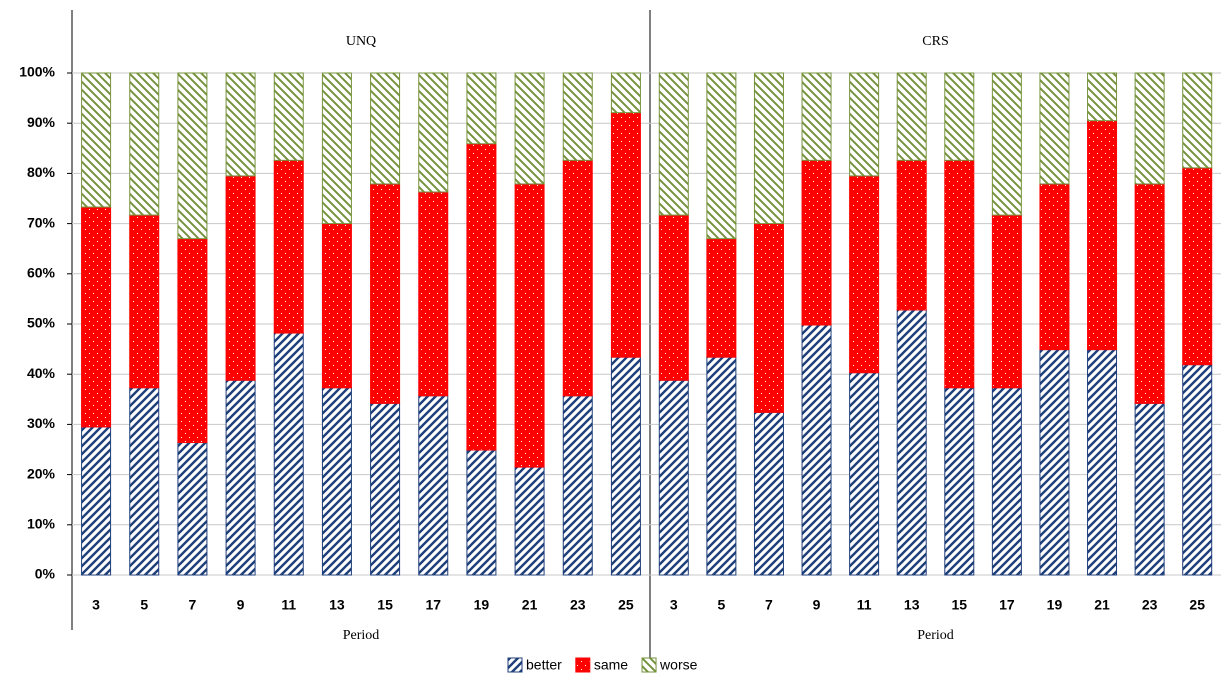  Describe the element at coordinates (769, 605) in the screenshot. I see `x-tick-label: 7` at that location.